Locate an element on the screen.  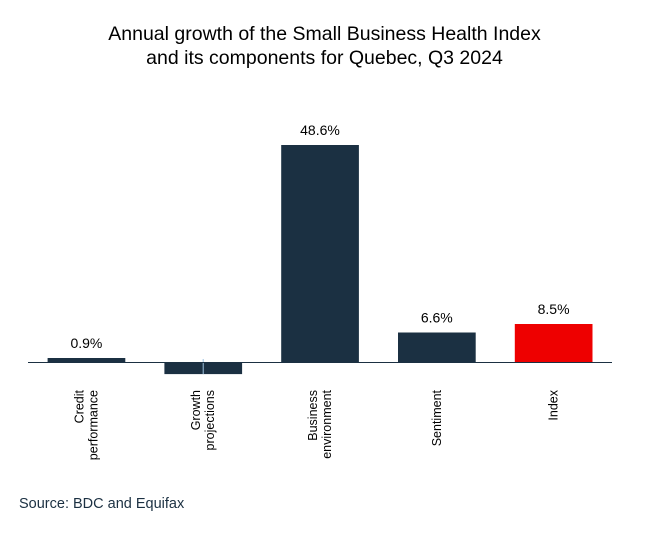
chart-title-line-2: and its components for Quebec, Q3 2024 is located at coordinates (324, 58).